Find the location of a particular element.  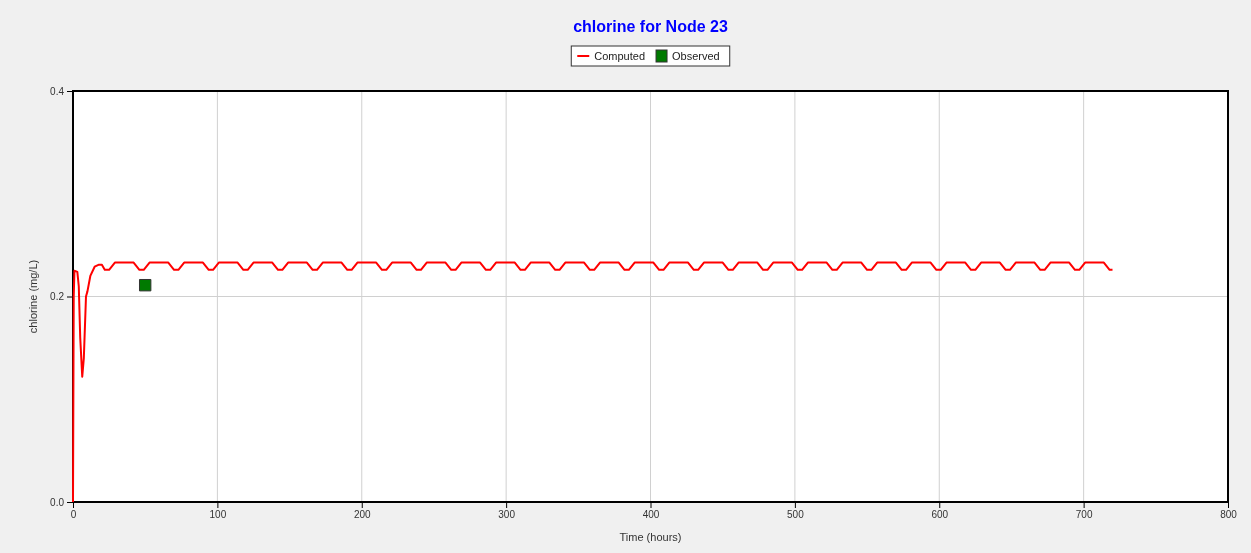

x-tick-label: 200 is located at coordinates (362, 515).